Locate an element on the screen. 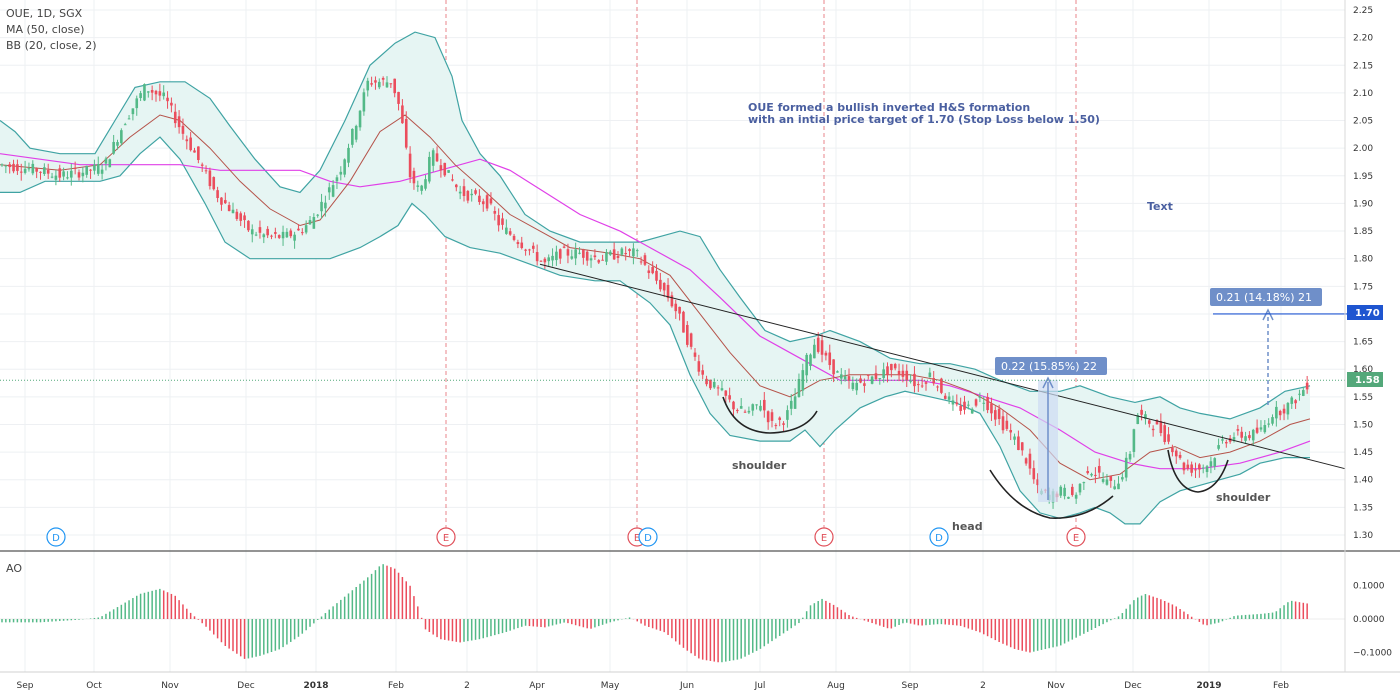 The height and width of the screenshot is (695, 1400). measure-text-1: 0.22 (15.85%) 22 is located at coordinates (1049, 366).